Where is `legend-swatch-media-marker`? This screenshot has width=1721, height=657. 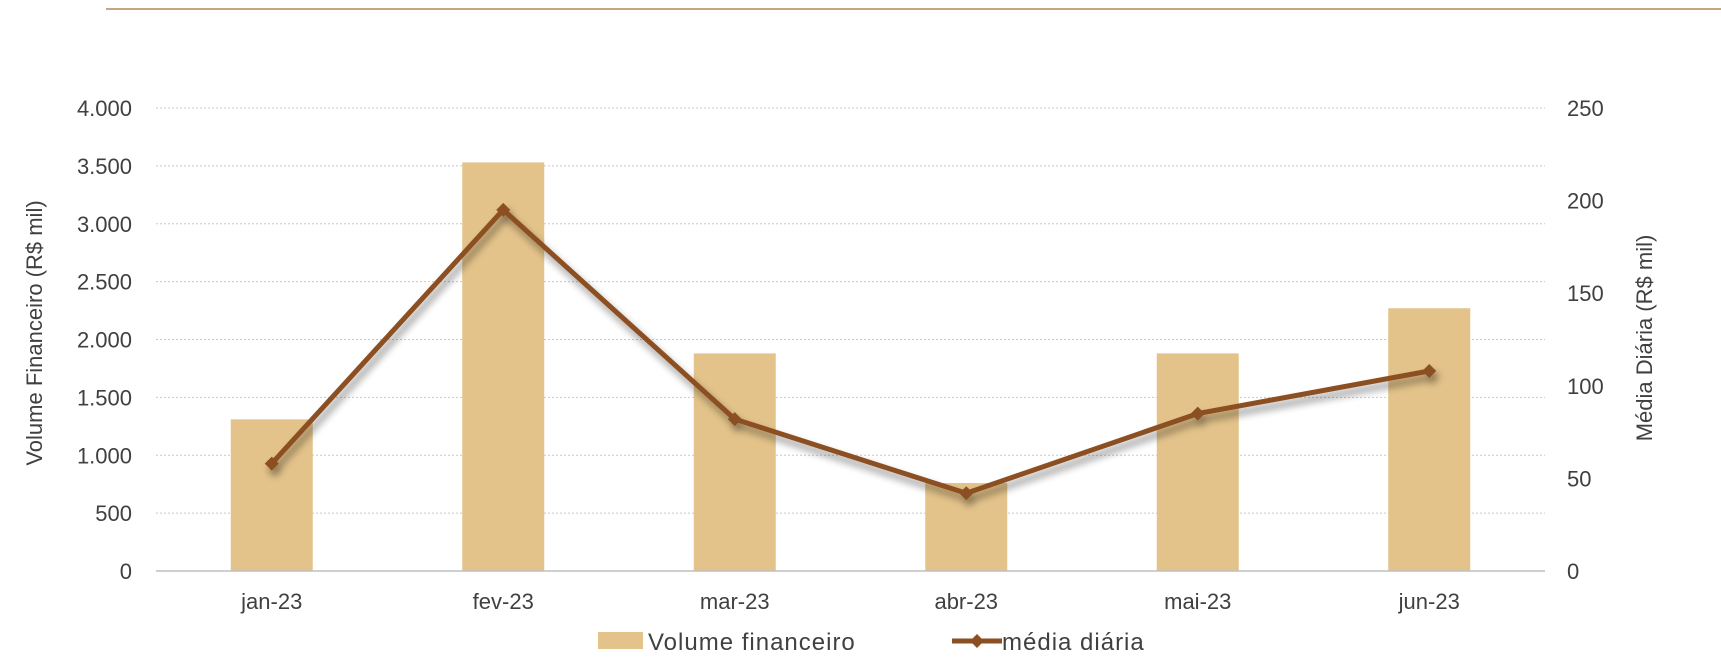 legend-swatch-media-marker is located at coordinates (977, 641).